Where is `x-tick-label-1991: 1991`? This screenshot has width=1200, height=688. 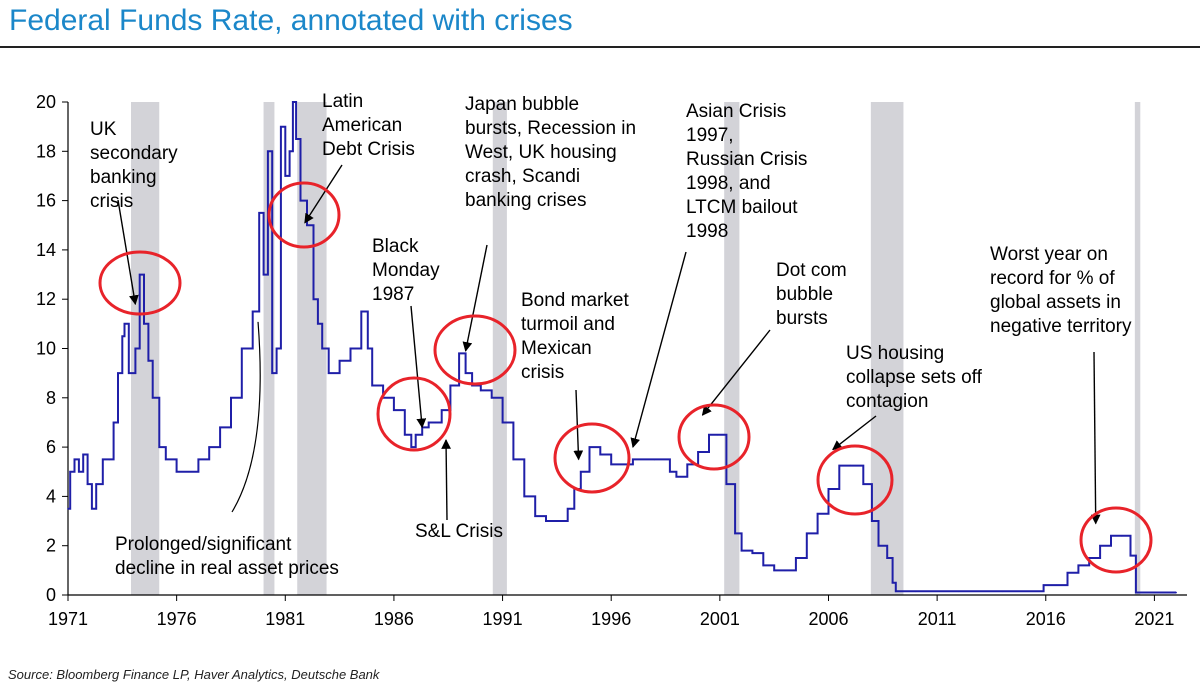
x-tick-label-1991: 1991 is located at coordinates (503, 619).